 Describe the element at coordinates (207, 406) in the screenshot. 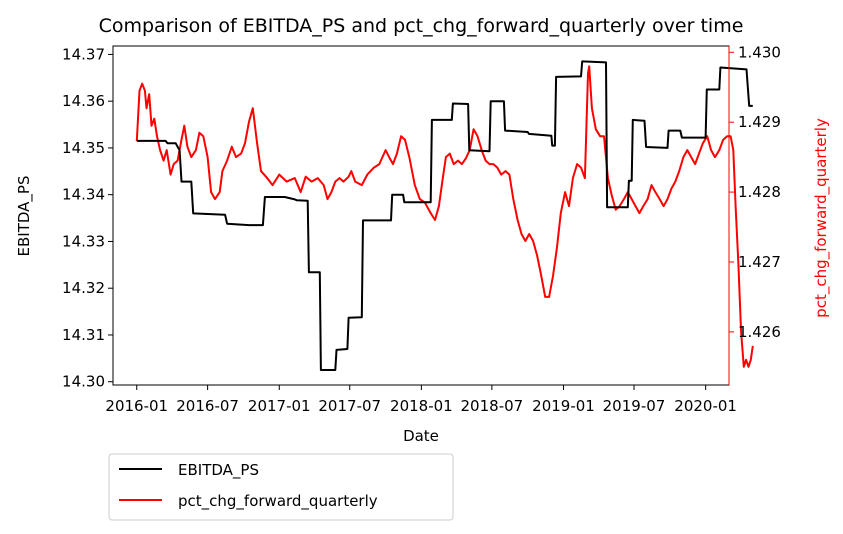

I see `x-tick-label: 2016-07` at that location.